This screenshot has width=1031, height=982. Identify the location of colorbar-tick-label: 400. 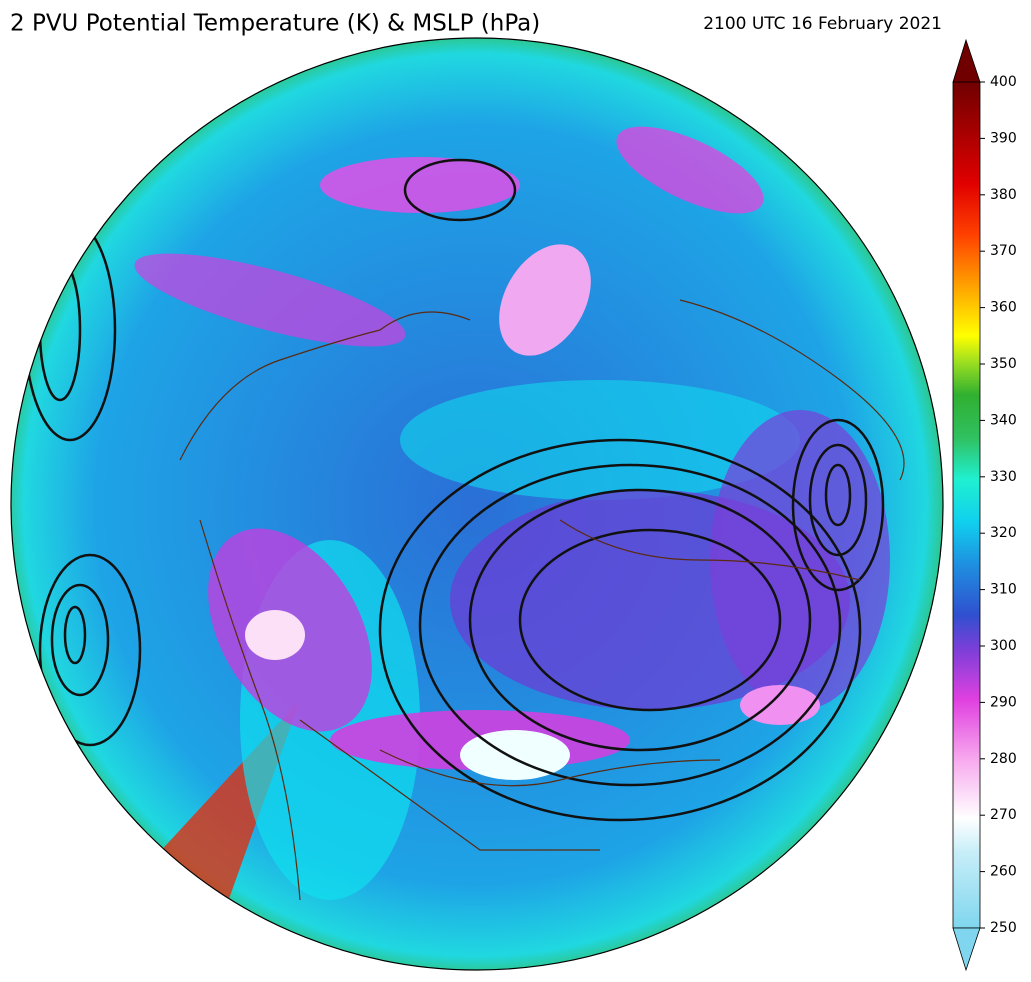
(1003, 82).